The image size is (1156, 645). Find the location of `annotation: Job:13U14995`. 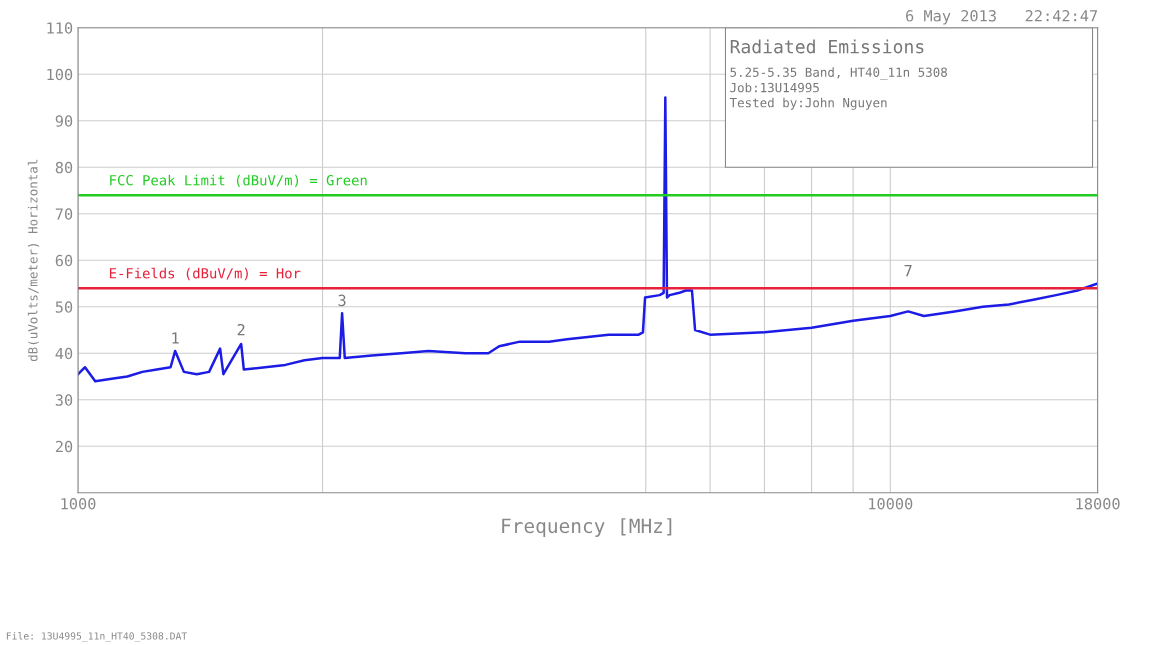

annotation: Job:13U14995 is located at coordinates (774, 87).